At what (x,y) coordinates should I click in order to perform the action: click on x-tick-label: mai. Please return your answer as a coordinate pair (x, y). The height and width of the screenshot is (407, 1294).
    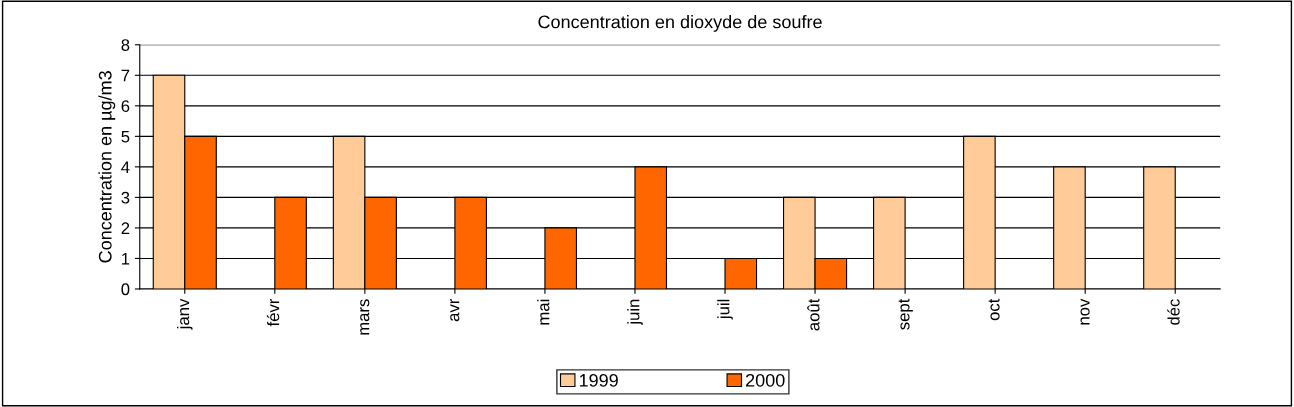
    Looking at the image, I should click on (543, 312).